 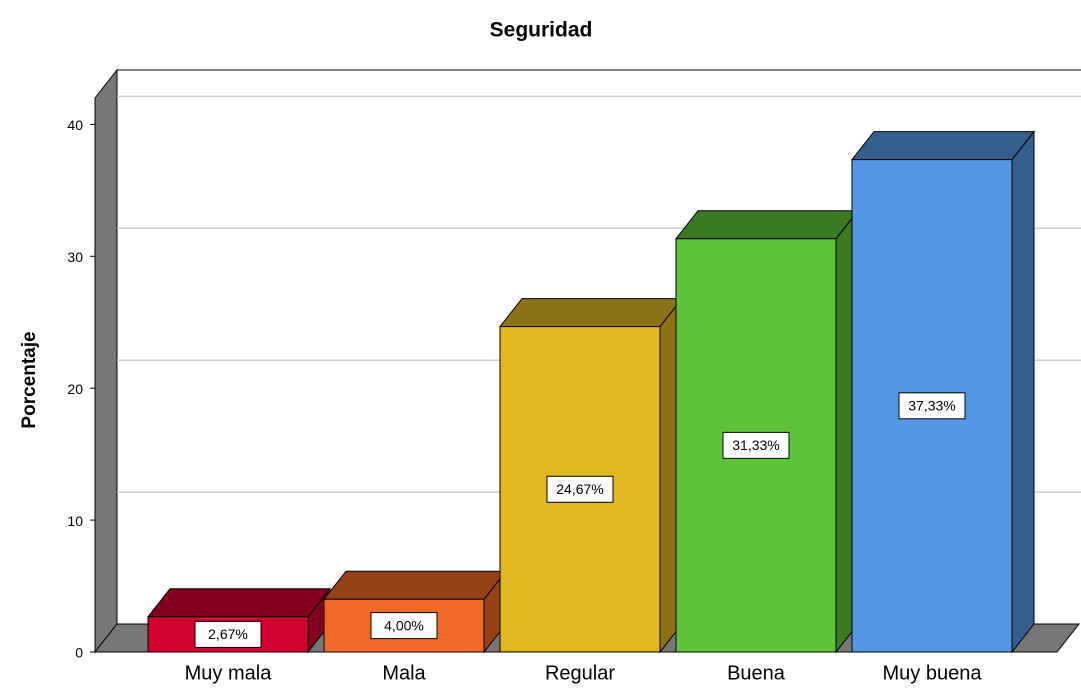 What do you see at coordinates (404, 673) in the screenshot?
I see `x-tick-label: Mala` at bounding box center [404, 673].